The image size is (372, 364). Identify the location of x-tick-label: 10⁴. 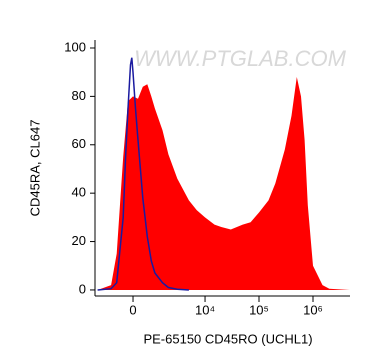
(205, 309).